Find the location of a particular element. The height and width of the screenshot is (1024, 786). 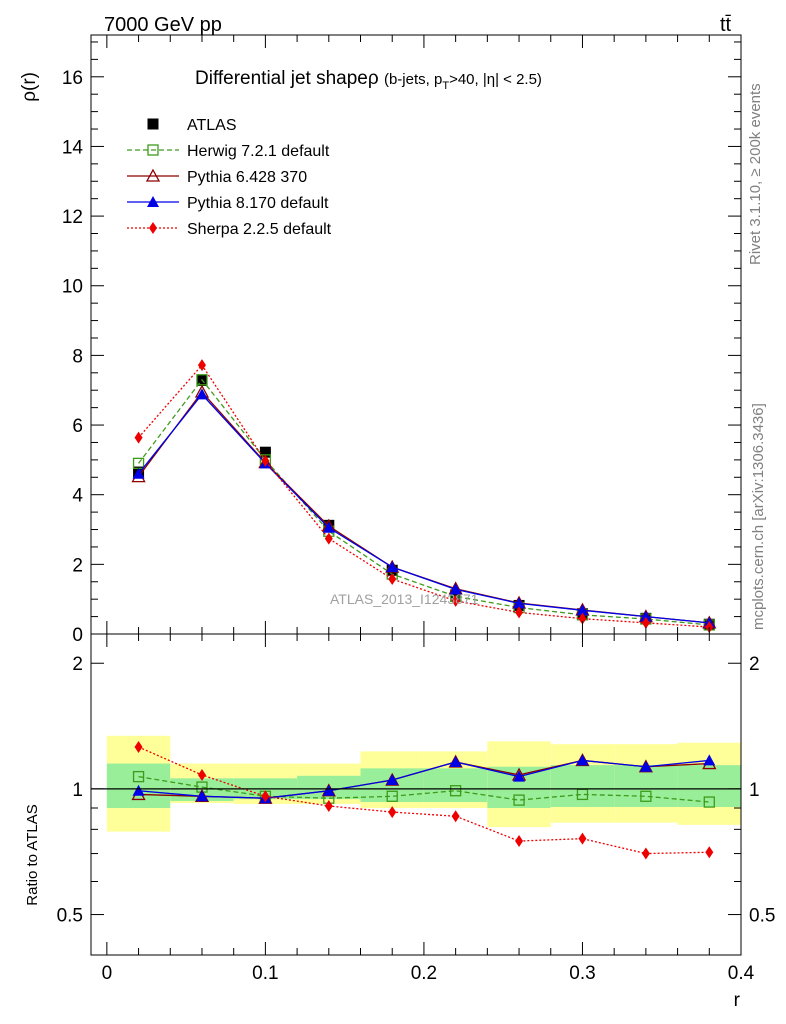

mcplots-label: mcplots.cern.ch [arXiv:1306.3436] is located at coordinates (758, 516).